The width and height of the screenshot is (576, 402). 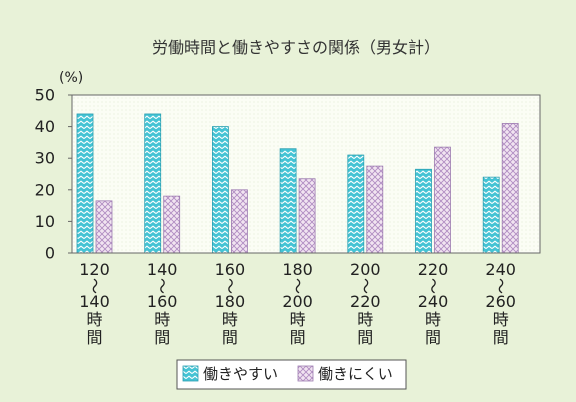 I want to click on y-tick-label: 50, so click(x=45, y=95).